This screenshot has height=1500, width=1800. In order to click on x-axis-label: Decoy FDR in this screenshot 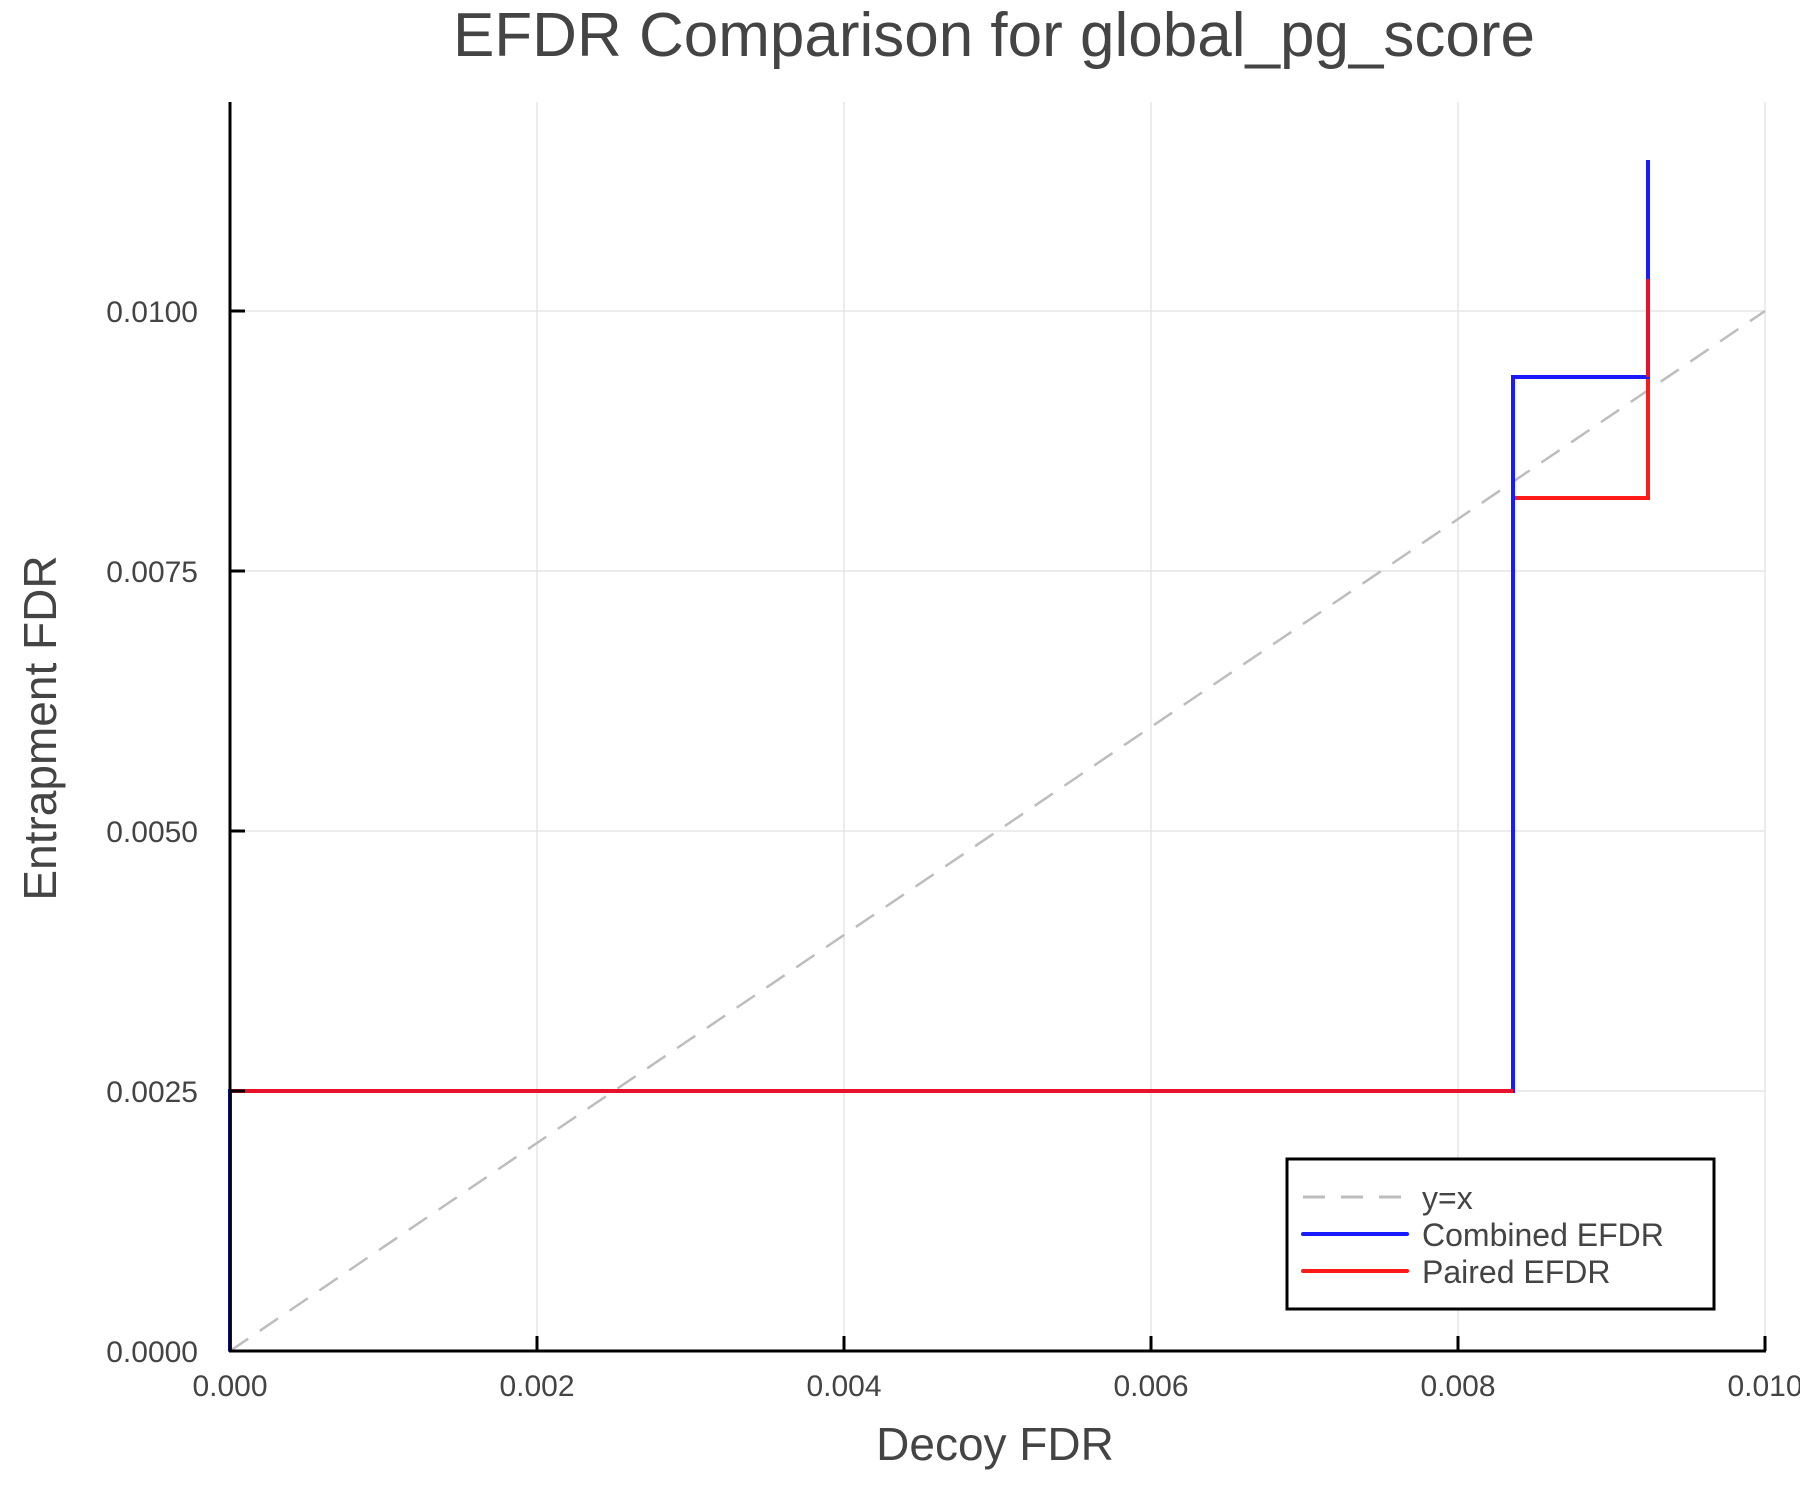, I will do `click(995, 1444)`.